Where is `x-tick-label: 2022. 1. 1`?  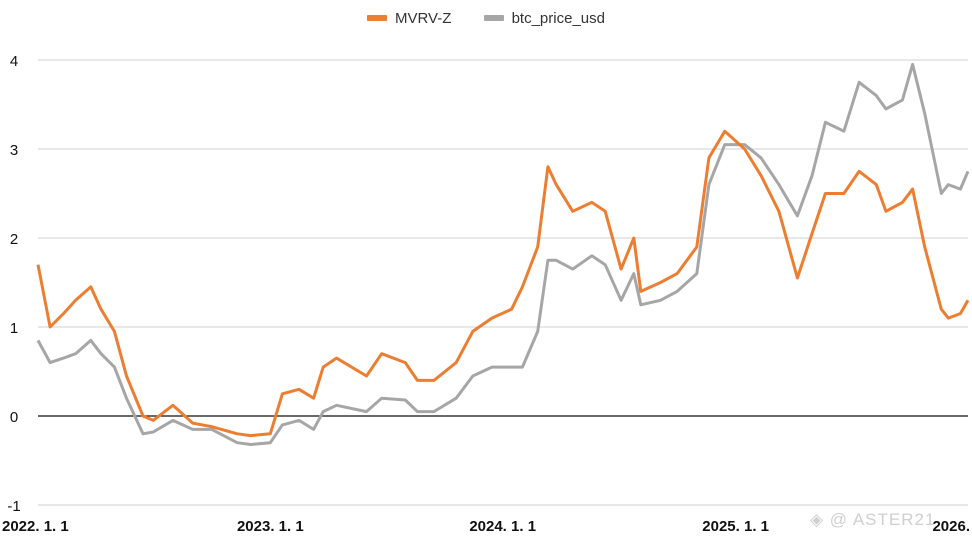
x-tick-label: 2022. 1. 1 is located at coordinates (35, 526).